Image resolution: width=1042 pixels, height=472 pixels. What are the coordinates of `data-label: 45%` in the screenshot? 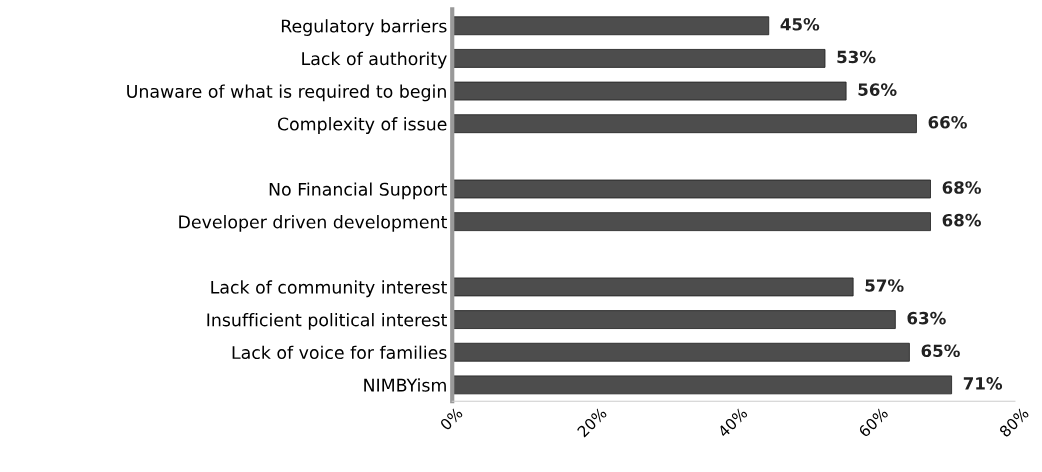 It's located at (800, 24).